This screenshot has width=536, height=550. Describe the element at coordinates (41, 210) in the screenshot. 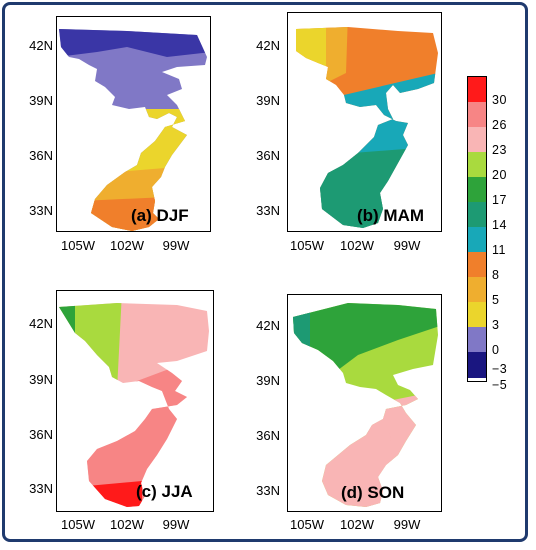

I see `lat-tick-33n-a: 33N` at that location.